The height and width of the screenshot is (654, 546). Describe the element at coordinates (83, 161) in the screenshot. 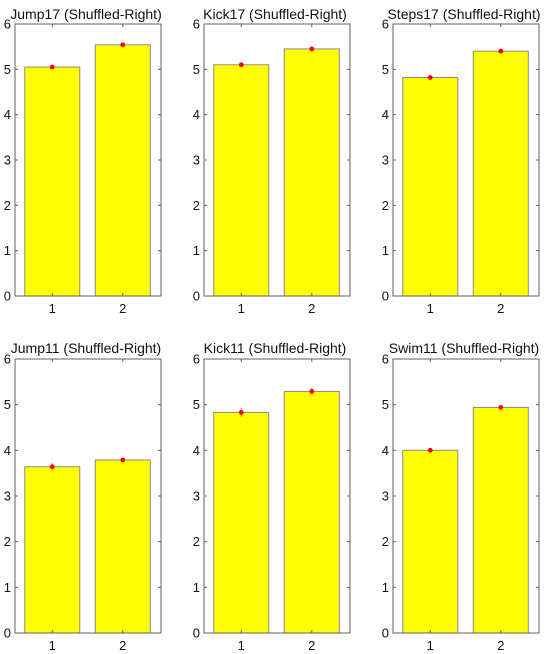

I see `panel-jump17: Jump17 (Shuffled-Right) 1 2 0 1 2 3 4 5 6` at that location.